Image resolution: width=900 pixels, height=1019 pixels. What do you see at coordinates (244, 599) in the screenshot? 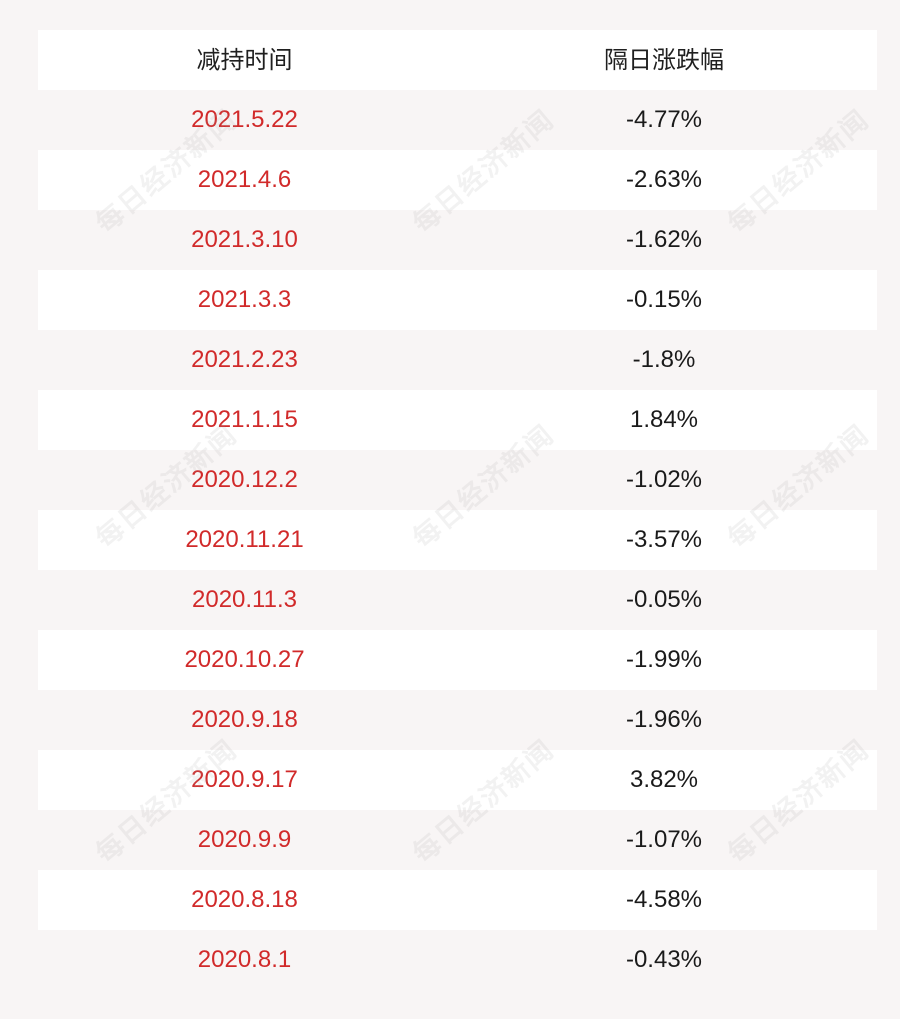
I see `row-date: 2020.11.3` at bounding box center [244, 599].